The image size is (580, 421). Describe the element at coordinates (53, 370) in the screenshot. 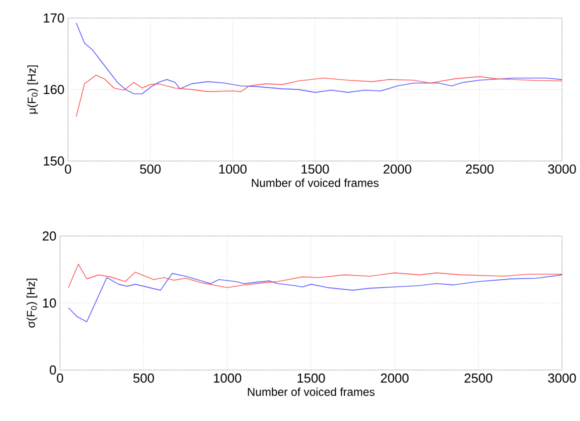

I see `y-tick-label: 0` at that location.